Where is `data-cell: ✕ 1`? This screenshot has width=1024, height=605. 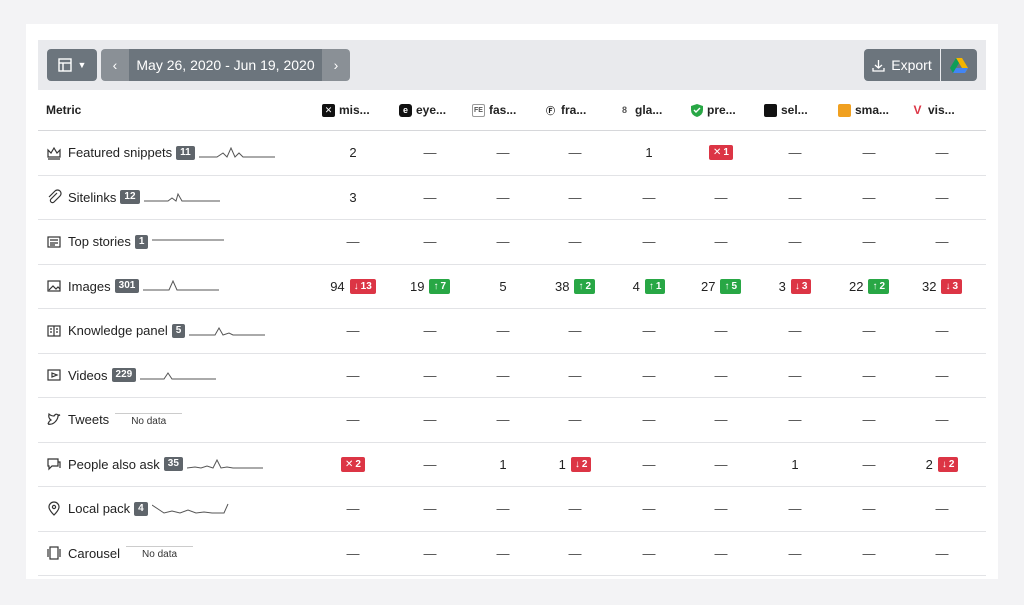 data-cell: ✕ 1 is located at coordinates (721, 153).